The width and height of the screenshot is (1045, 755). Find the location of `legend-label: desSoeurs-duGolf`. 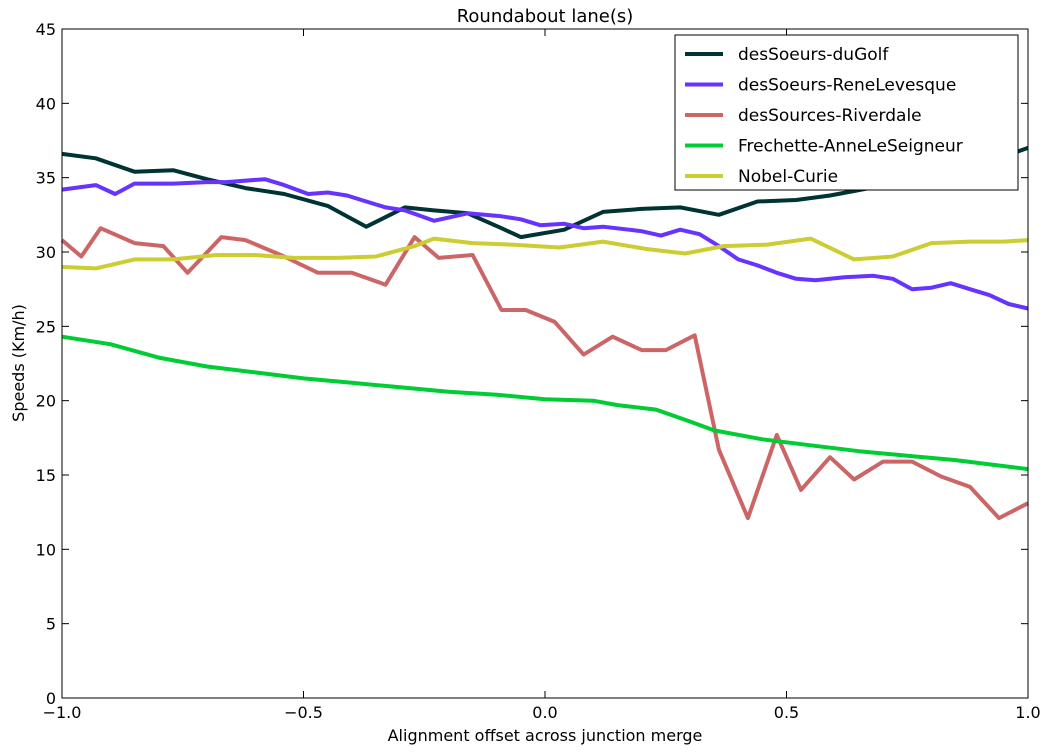

legend-label: desSoeurs-duGolf is located at coordinates (813, 55).